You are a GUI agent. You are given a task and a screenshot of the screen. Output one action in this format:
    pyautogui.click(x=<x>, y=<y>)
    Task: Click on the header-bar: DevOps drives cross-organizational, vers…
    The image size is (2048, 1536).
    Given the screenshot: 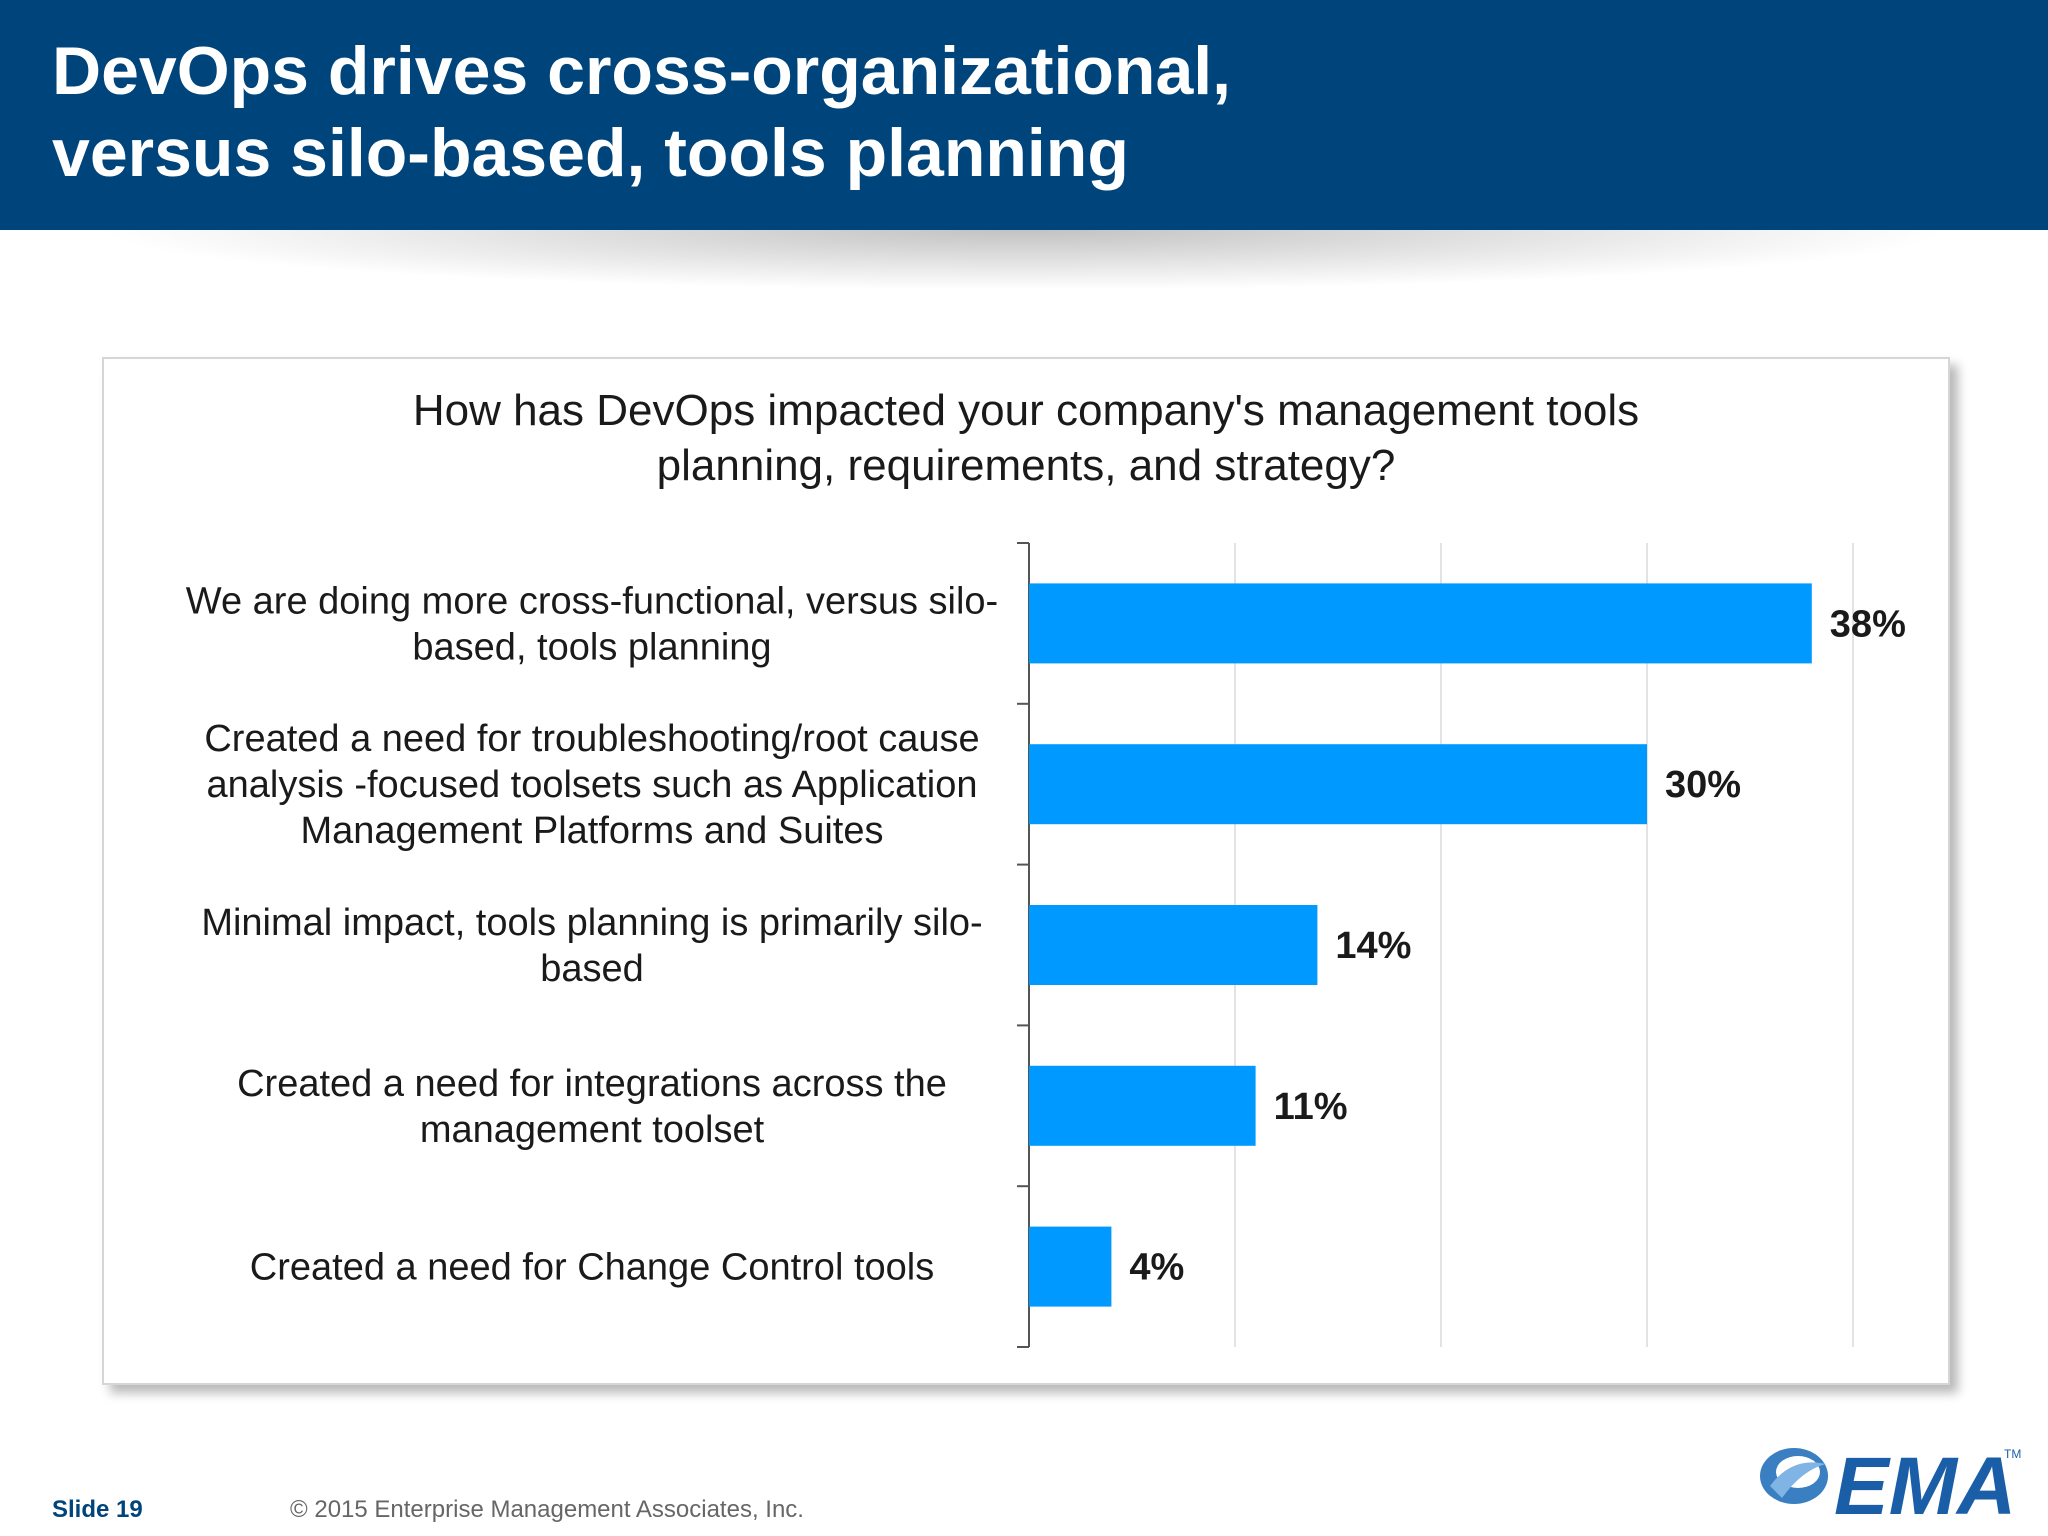 What is the action you would take?
    pyautogui.click(x=1024, y=115)
    